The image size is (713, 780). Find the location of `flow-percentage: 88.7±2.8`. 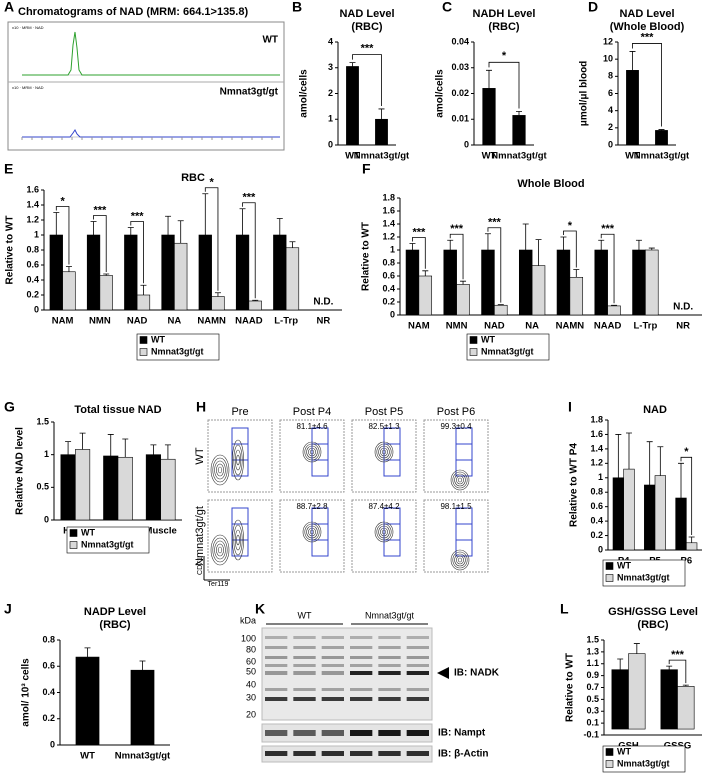

flow-percentage: 88.7±2.8 is located at coordinates (312, 506).